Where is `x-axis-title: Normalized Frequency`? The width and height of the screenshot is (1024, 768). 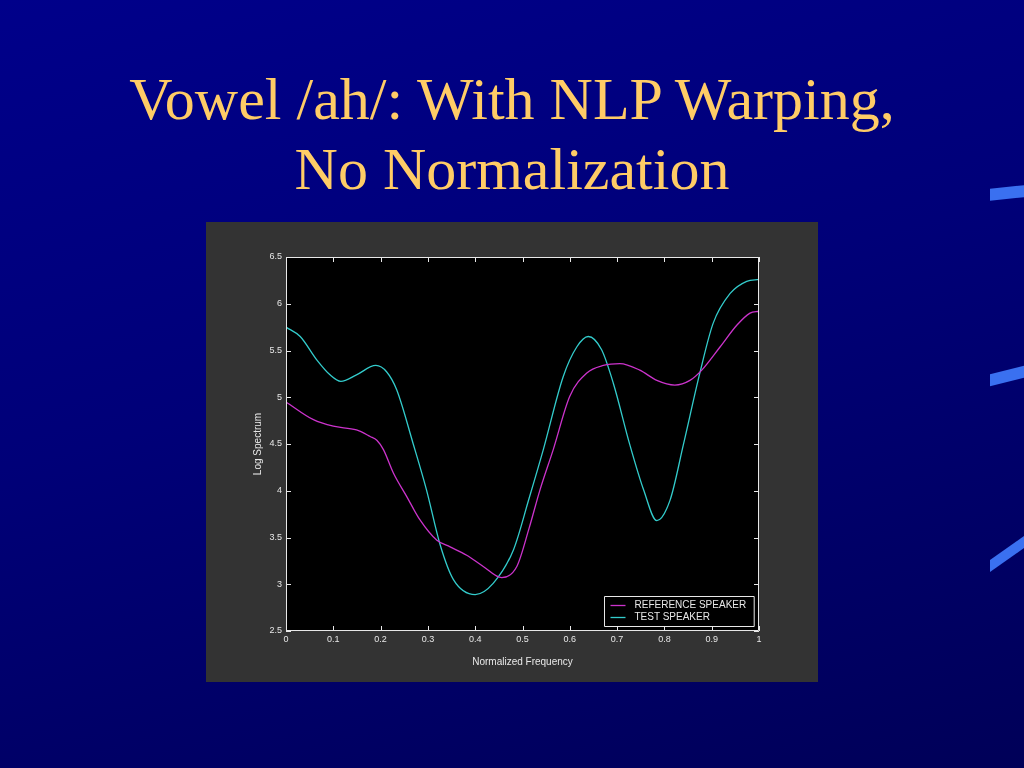
x-axis-title: Normalized Frequency is located at coordinates (522, 661).